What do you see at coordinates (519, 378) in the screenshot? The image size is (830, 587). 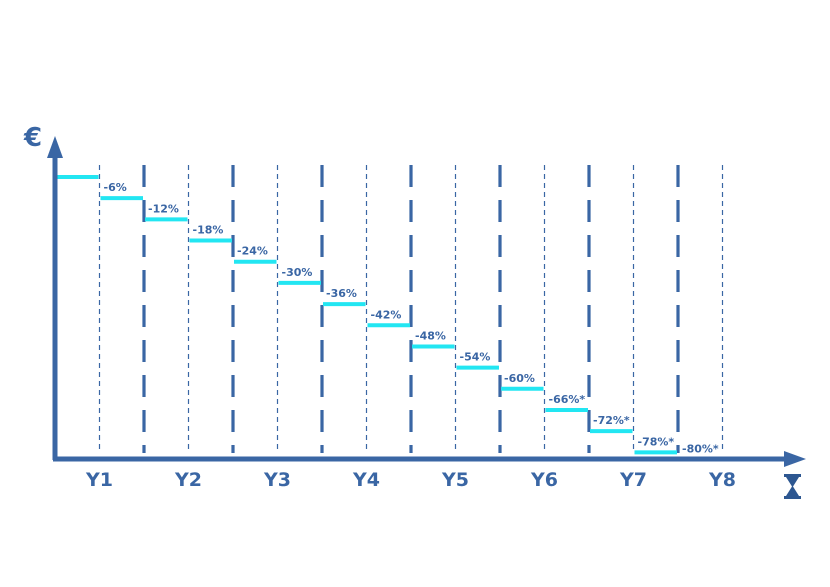 I see `step-label: -60%` at bounding box center [519, 378].